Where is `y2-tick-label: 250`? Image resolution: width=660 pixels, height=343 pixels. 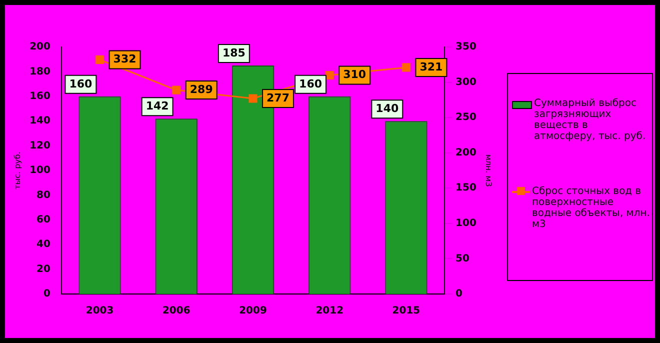 y2-tick-label: 250 is located at coordinates (466, 118).